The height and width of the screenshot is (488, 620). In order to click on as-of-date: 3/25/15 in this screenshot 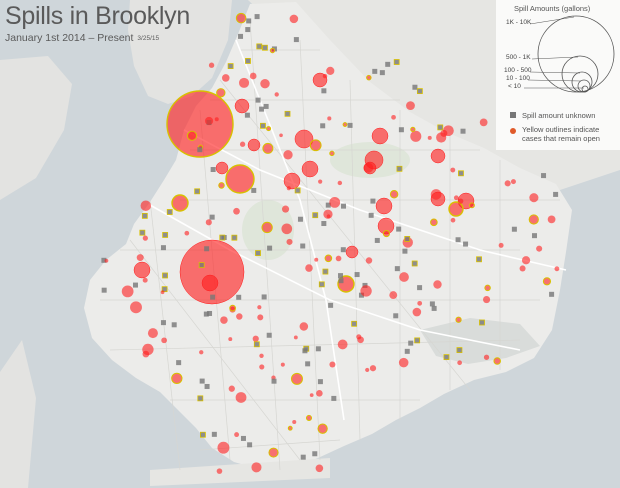, I will do `click(148, 38)`.